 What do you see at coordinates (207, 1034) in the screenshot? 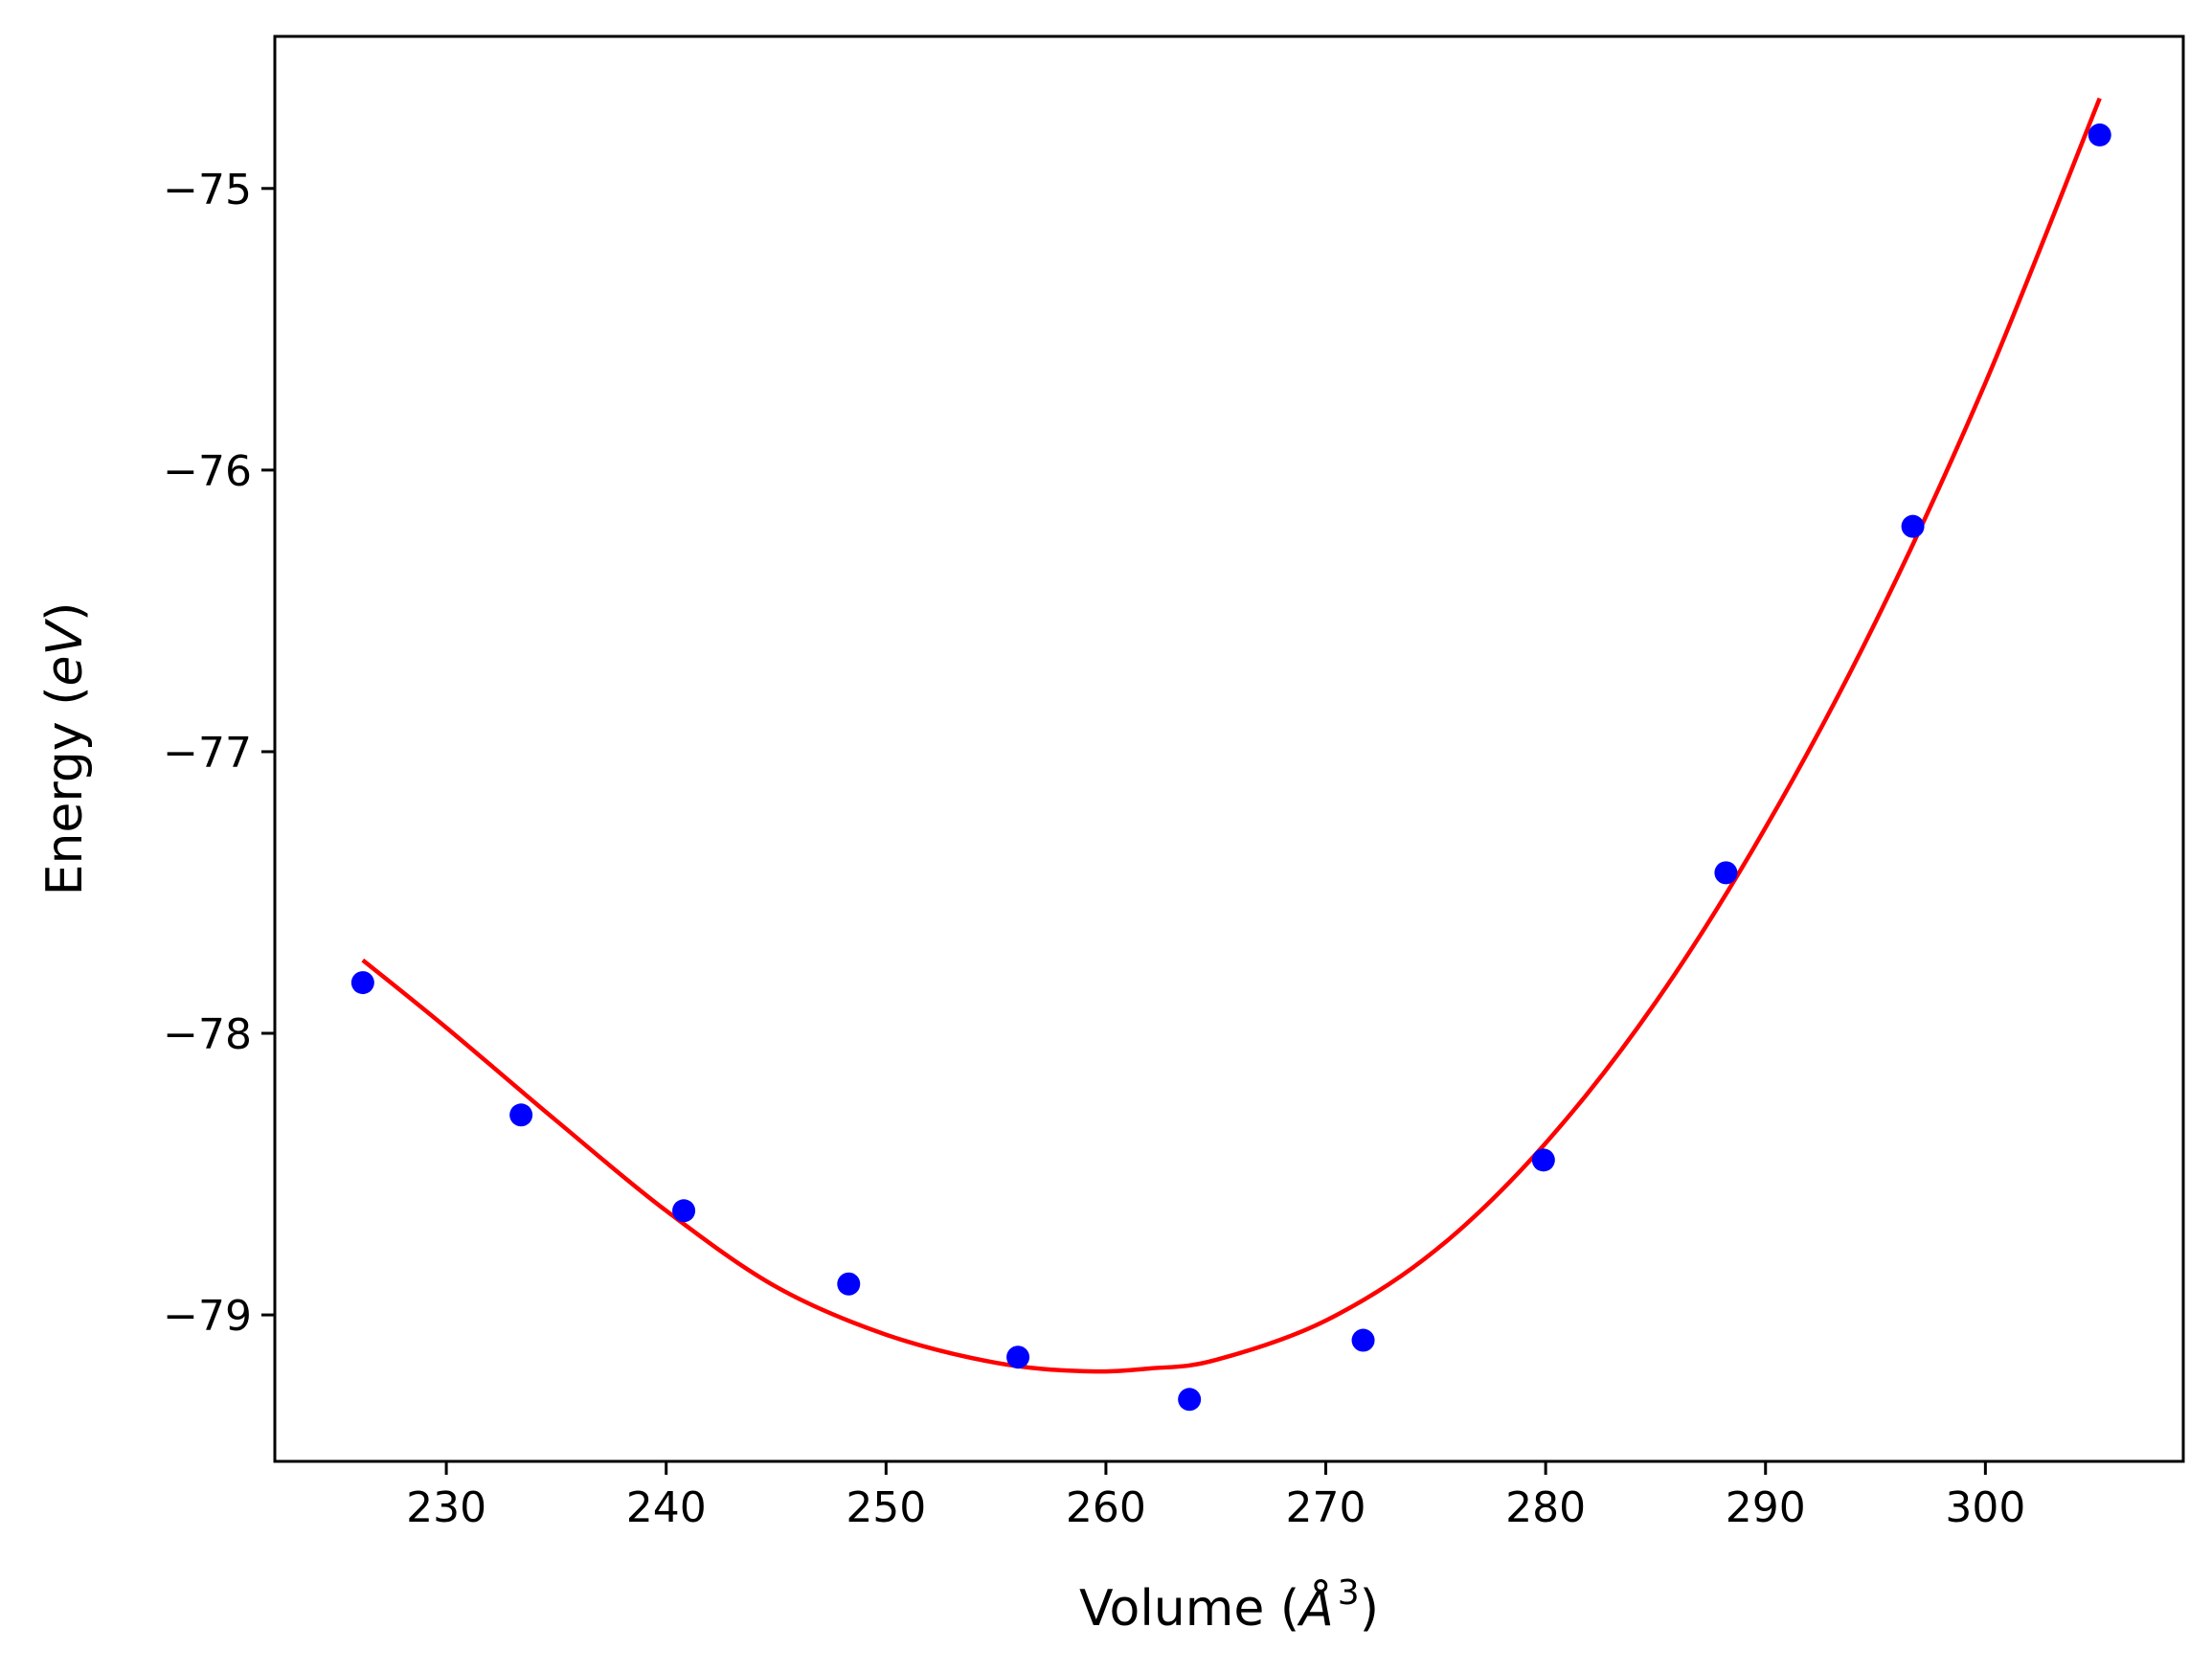
I see `y-tick-label: −78` at bounding box center [207, 1034].